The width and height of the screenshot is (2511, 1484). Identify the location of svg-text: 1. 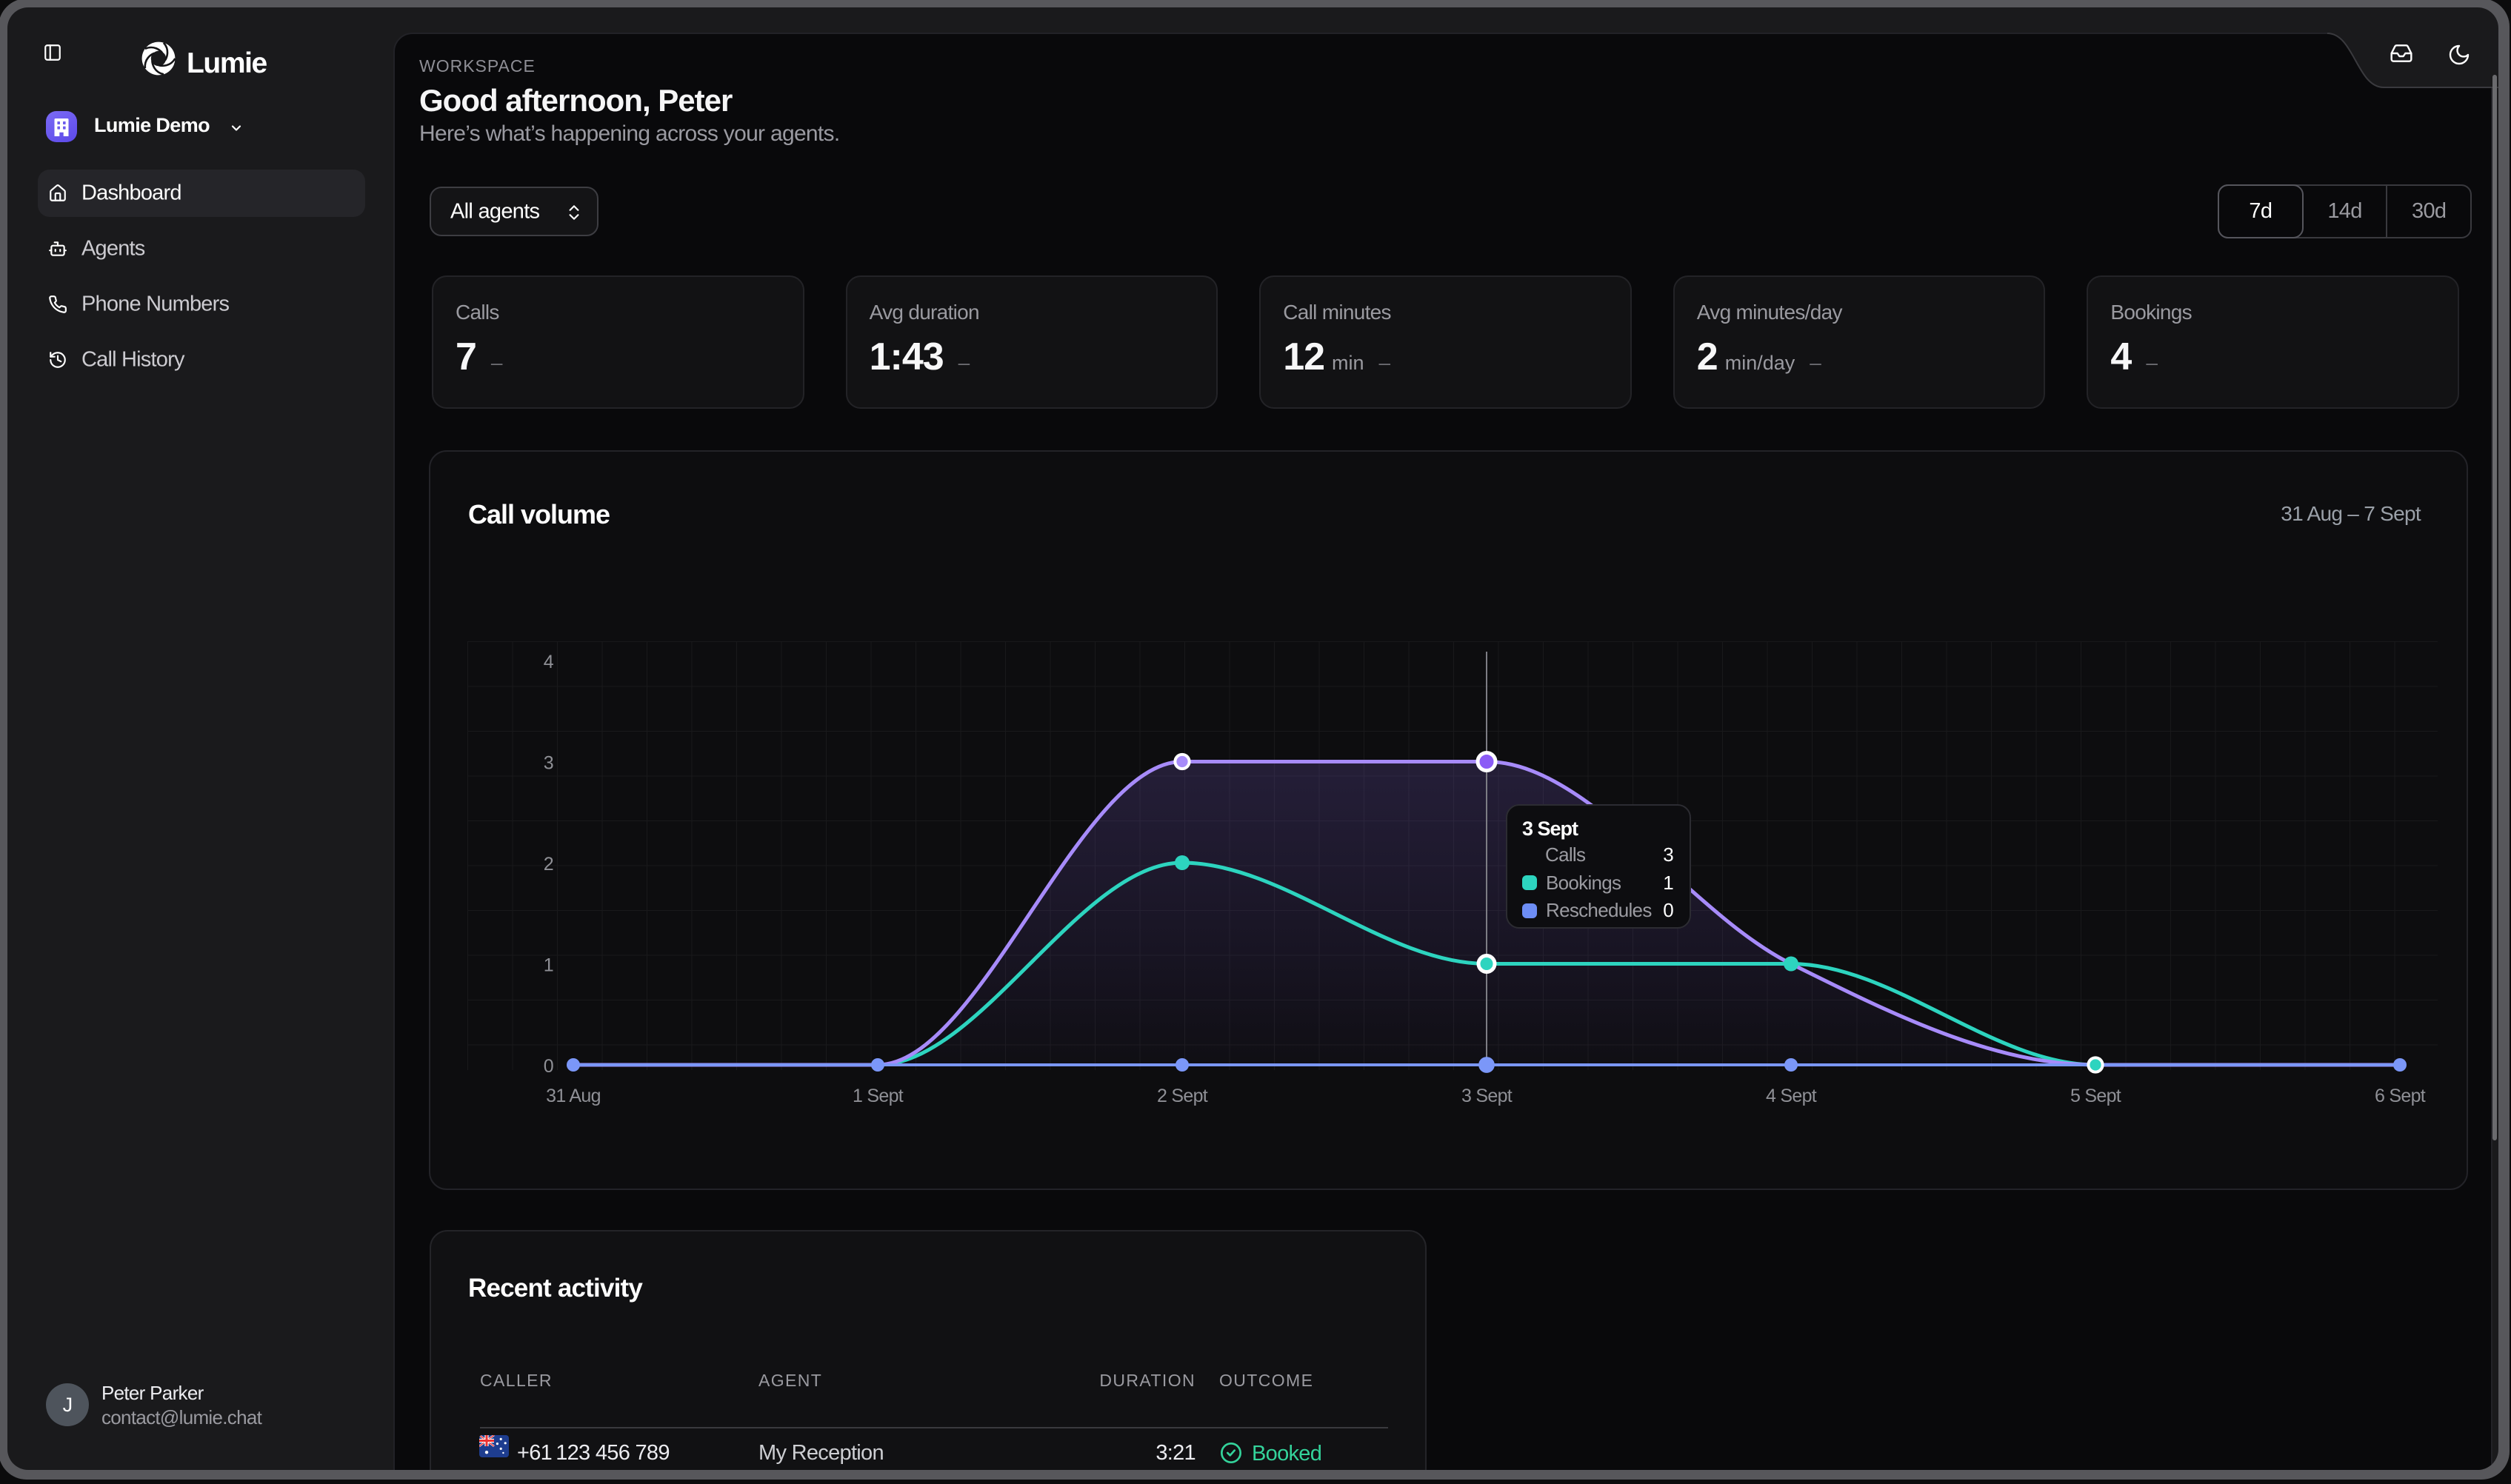
(548, 965).